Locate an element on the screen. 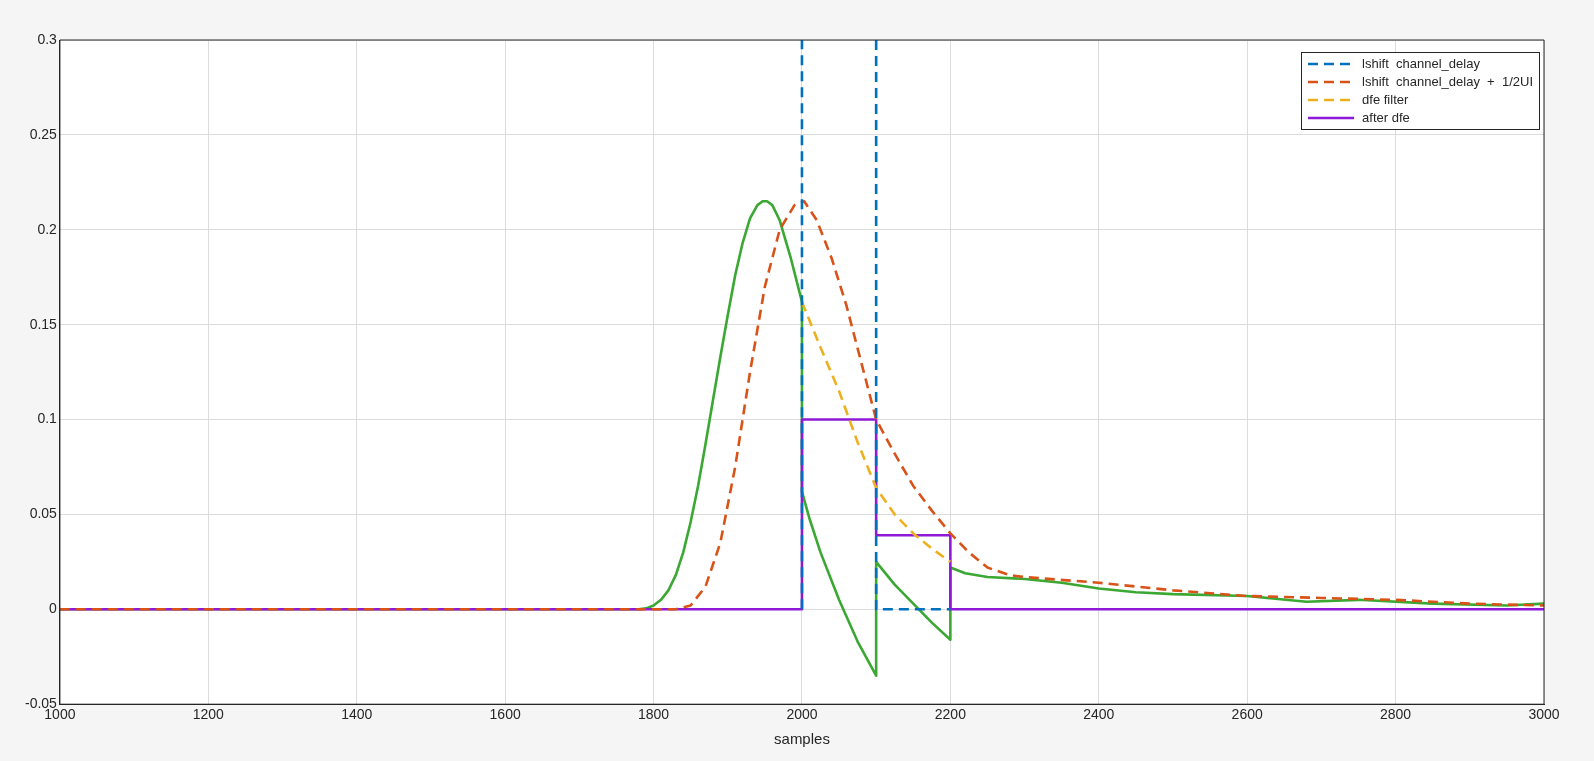 This screenshot has height=761, width=1594. y-tick-label: 0.2 is located at coordinates (47, 228).